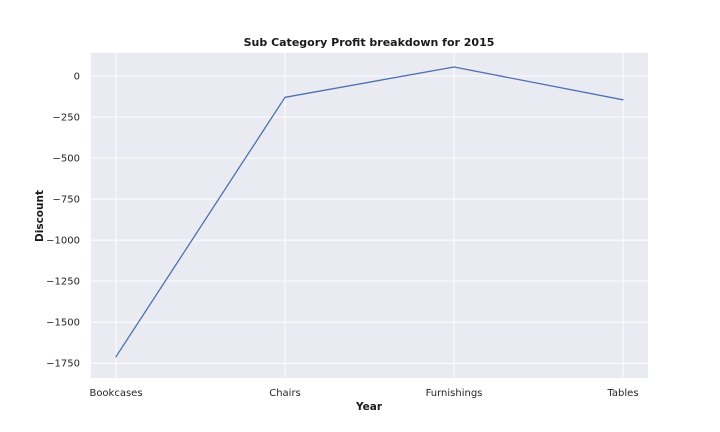 The width and height of the screenshot is (720, 432). Describe the element at coordinates (285, 393) in the screenshot. I see `x-tick-label: Chairs` at that location.